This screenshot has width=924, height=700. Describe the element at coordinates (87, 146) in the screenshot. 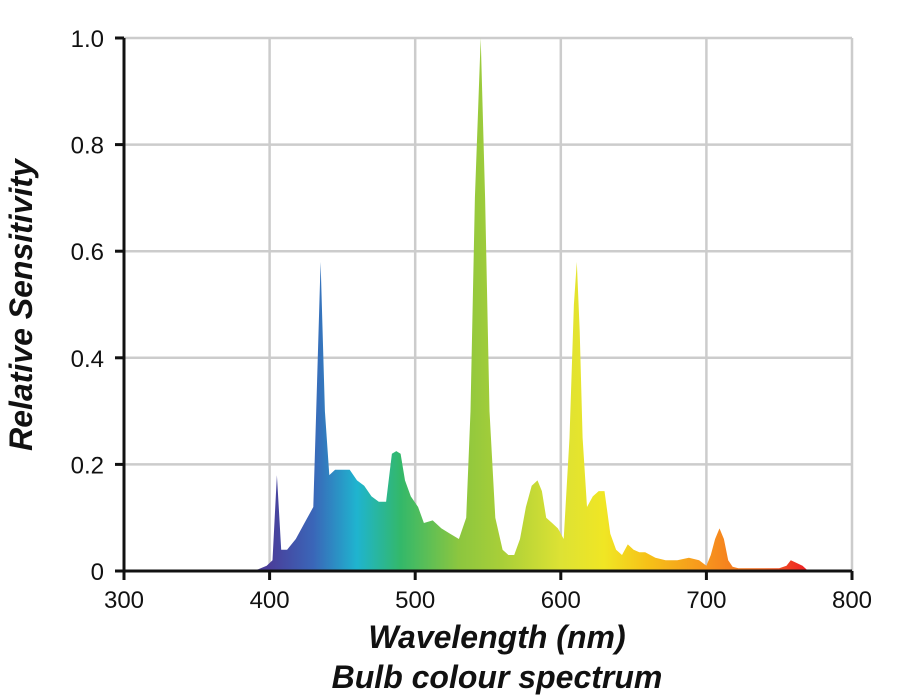

I see `y-tick-label: 0.8` at that location.